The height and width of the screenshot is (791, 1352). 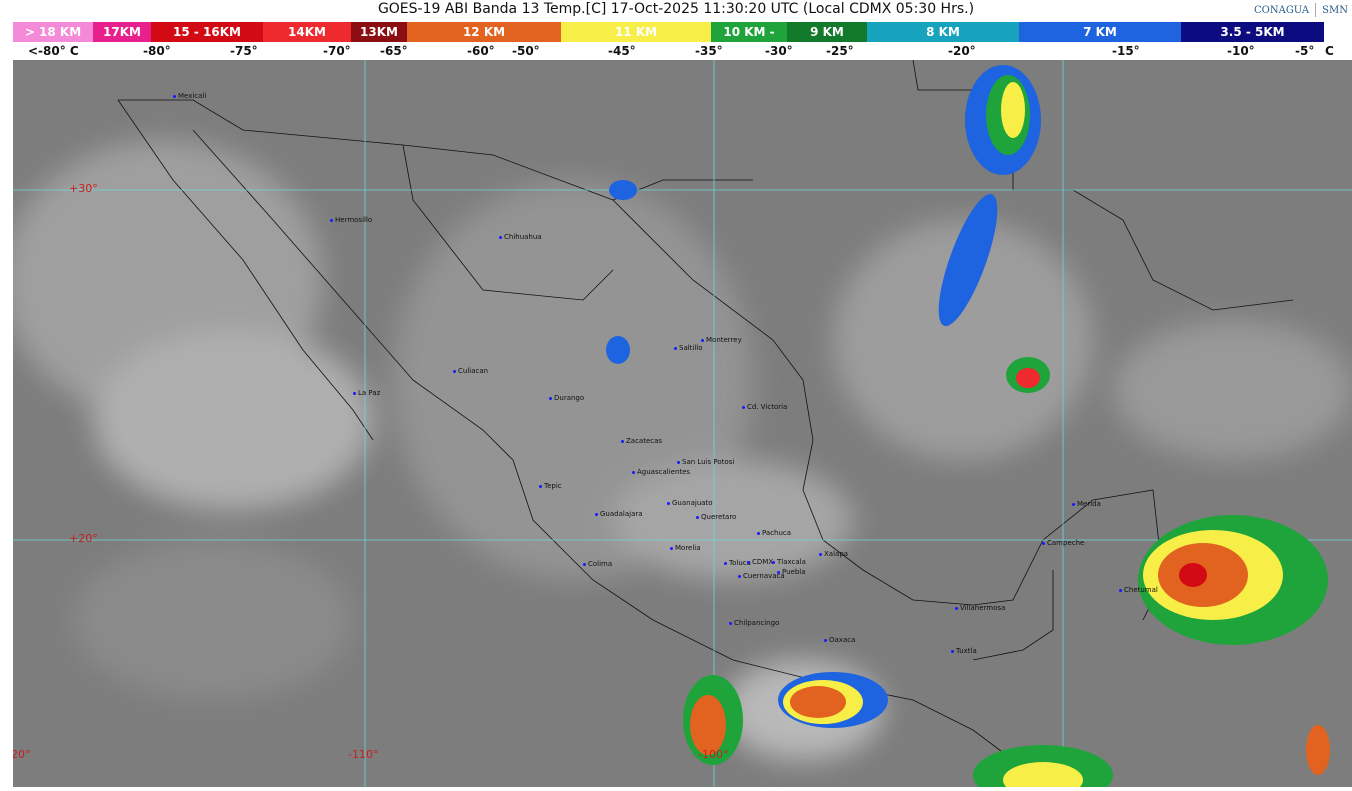 What do you see at coordinates (470, 371) in the screenshot?
I see `city-label: Culiacan` at bounding box center [470, 371].